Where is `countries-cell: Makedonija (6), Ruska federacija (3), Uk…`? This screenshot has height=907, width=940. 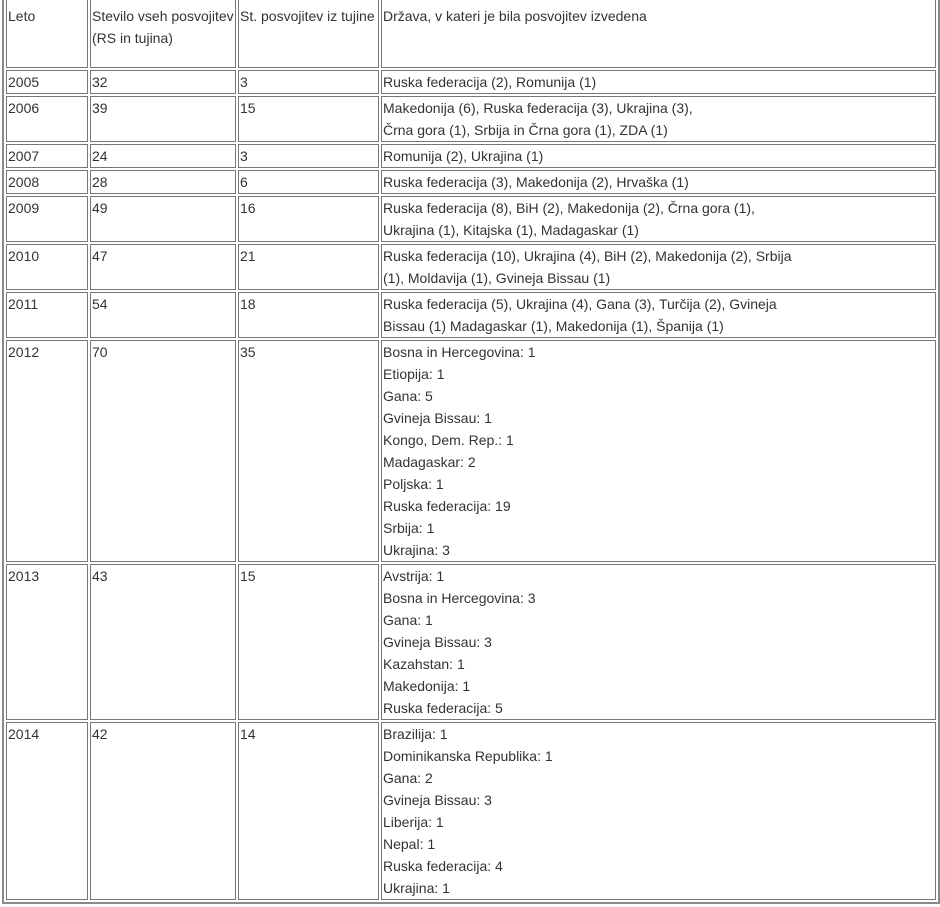
countries-cell: Makedonija (6), Ruska federacija (3), Uk… is located at coordinates (658, 119).